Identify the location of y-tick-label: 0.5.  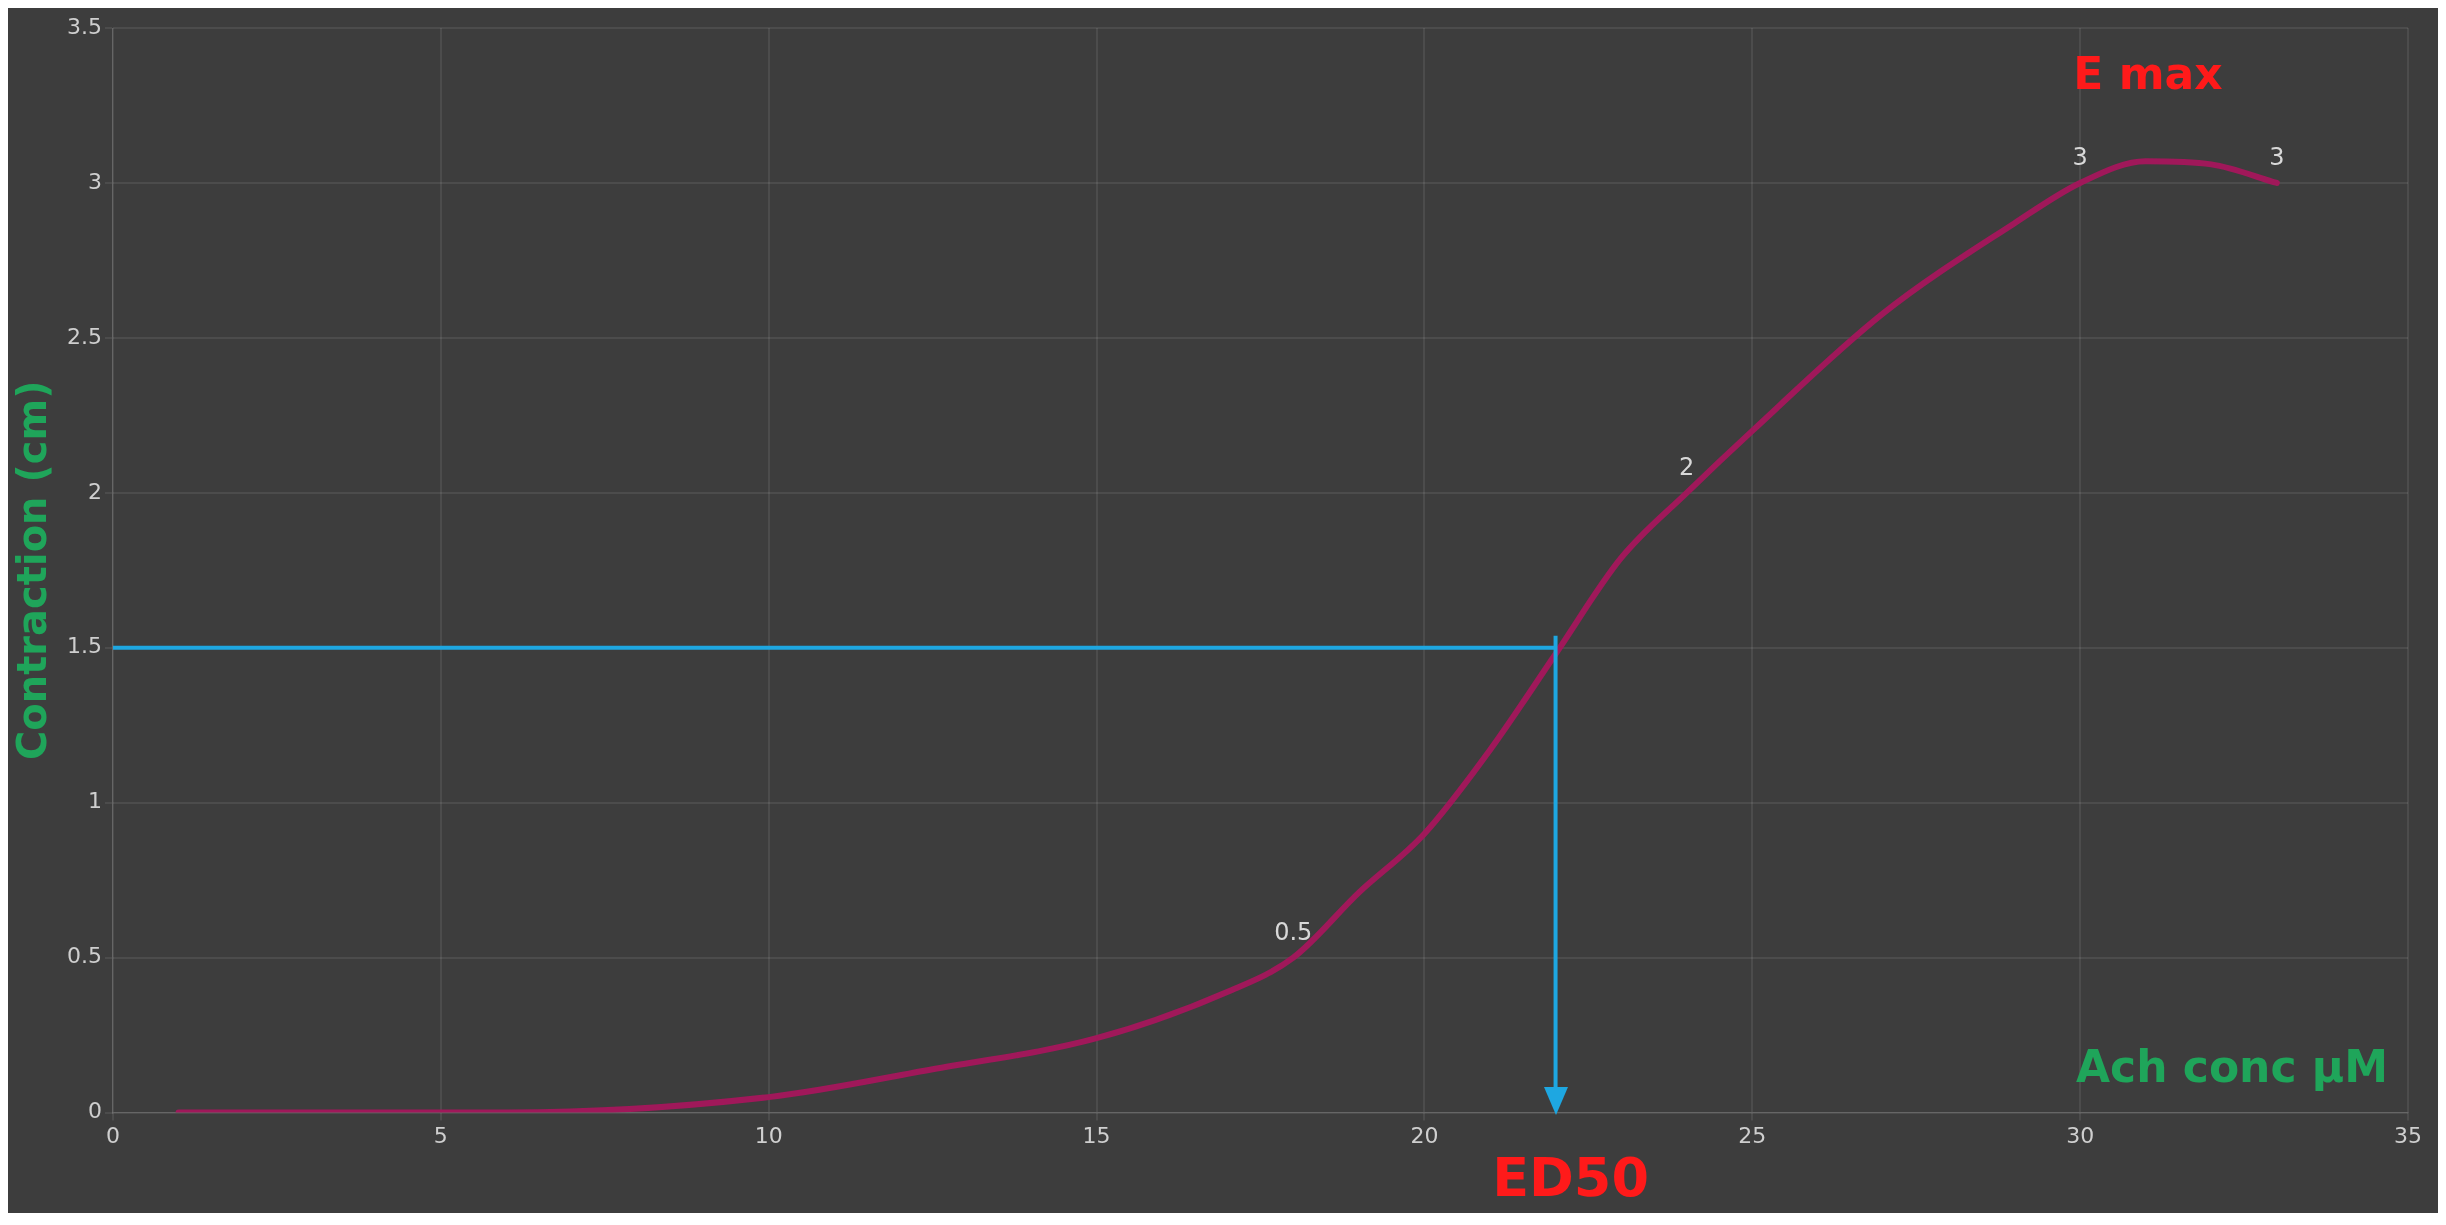
(84, 956).